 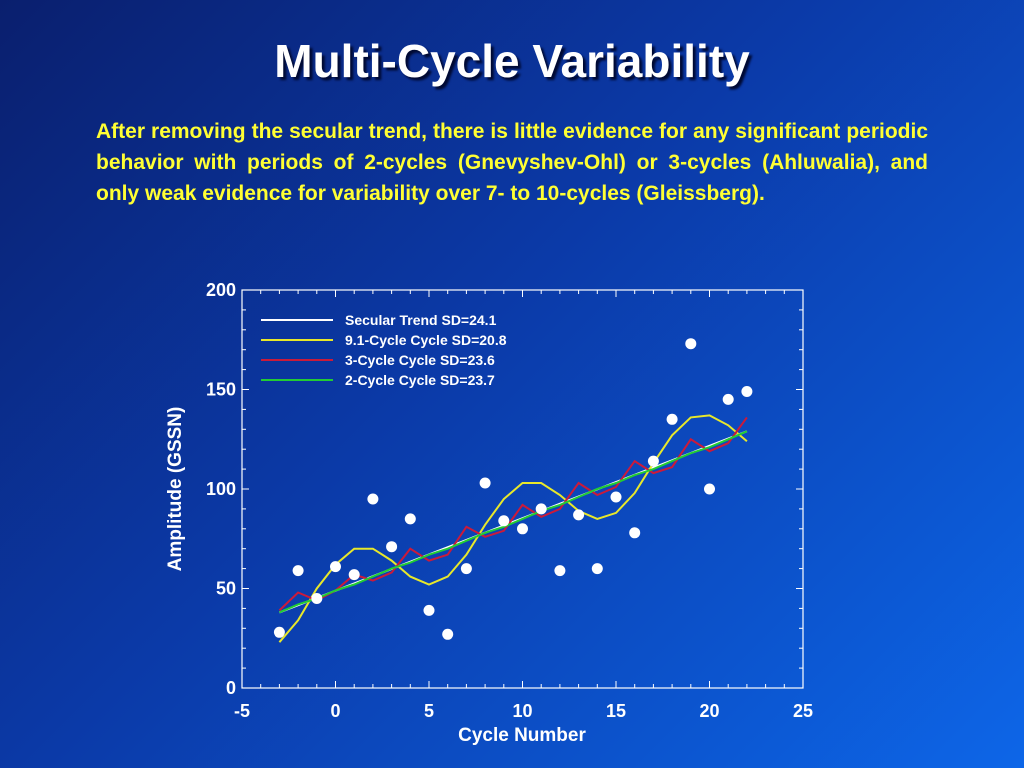 I want to click on series-layer, so click(x=513, y=528).